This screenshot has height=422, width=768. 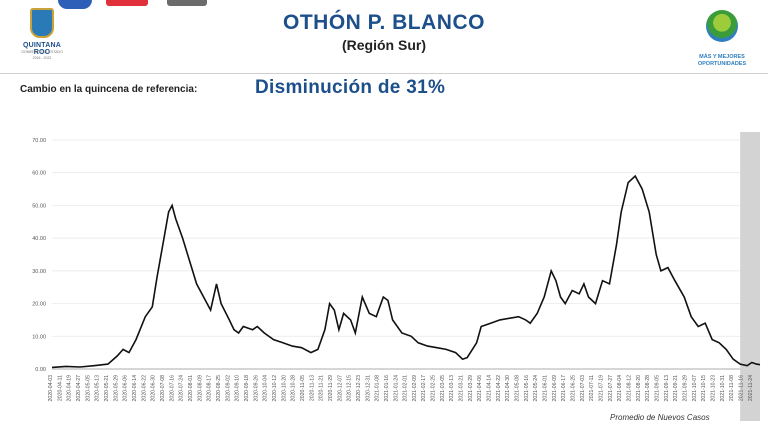 I want to click on highlight-band, so click(x=750, y=276).